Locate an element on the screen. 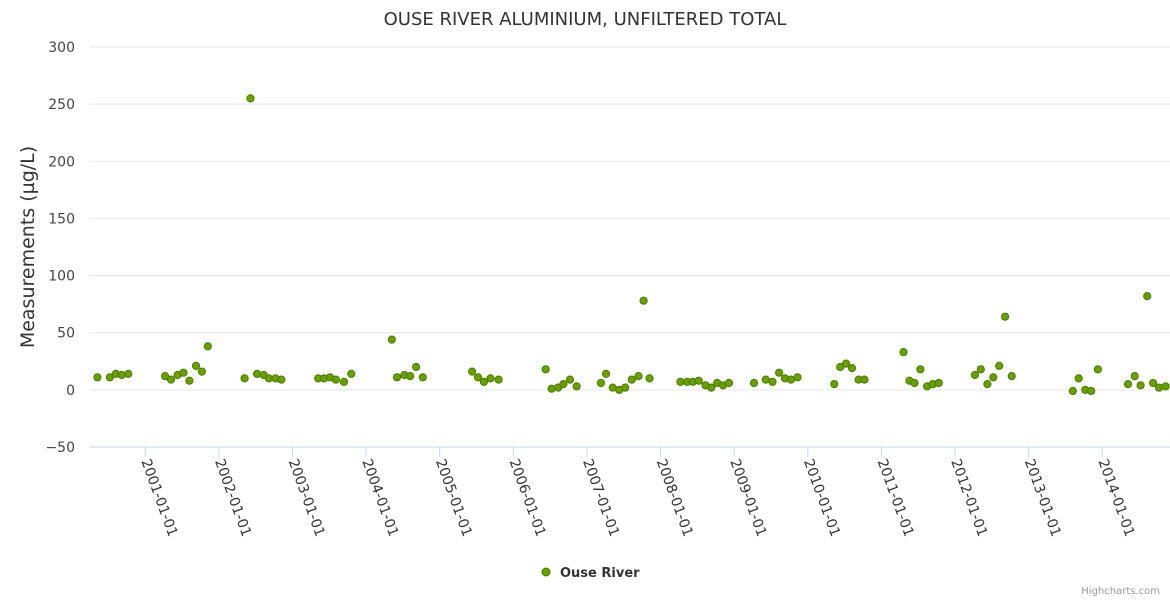 The width and height of the screenshot is (1170, 604). y-axis-title: Measurements (µg/L) is located at coordinates (28, 247).